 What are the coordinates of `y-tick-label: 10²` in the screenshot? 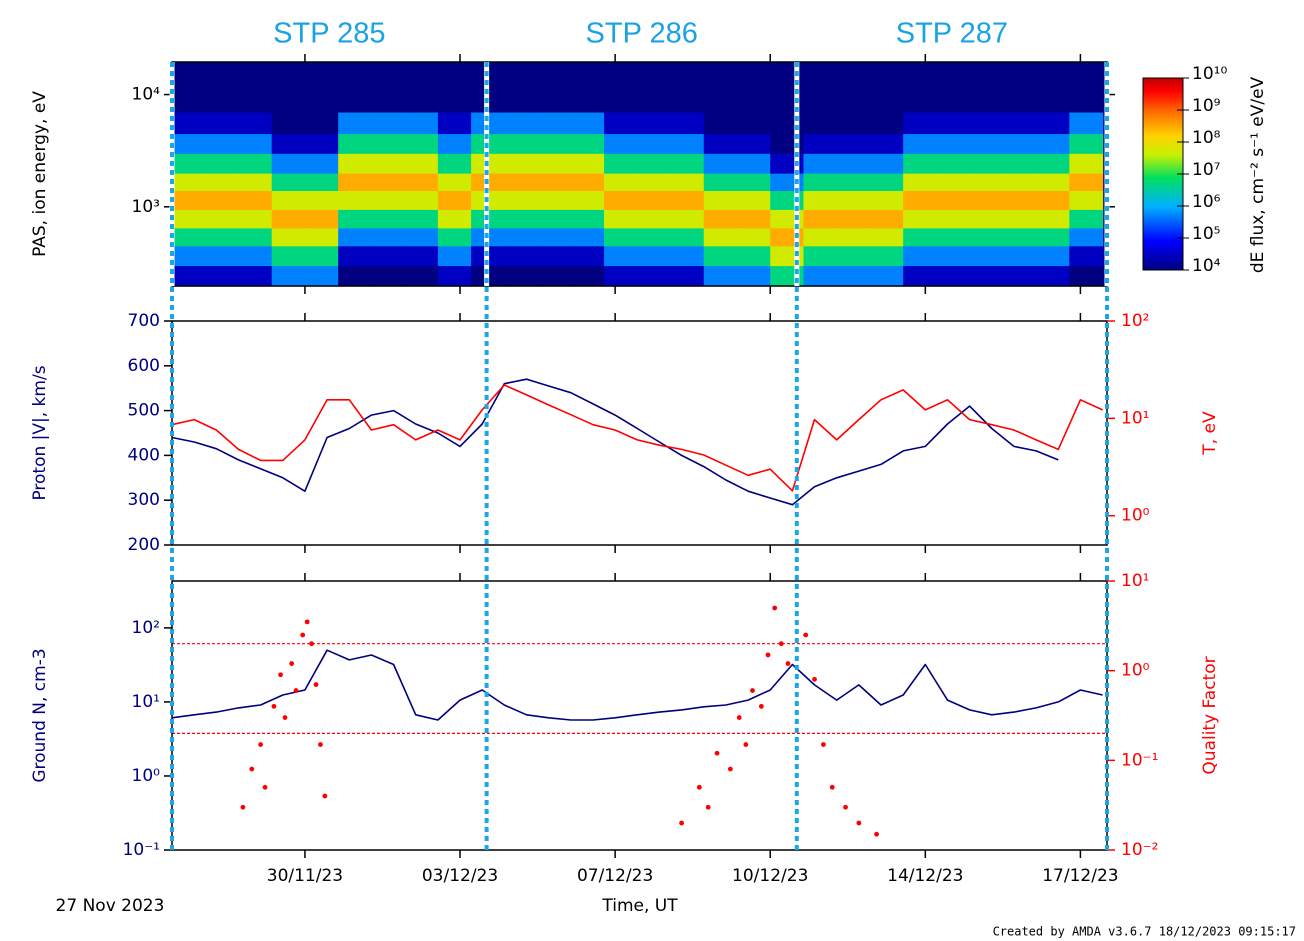 It's located at (146, 628).